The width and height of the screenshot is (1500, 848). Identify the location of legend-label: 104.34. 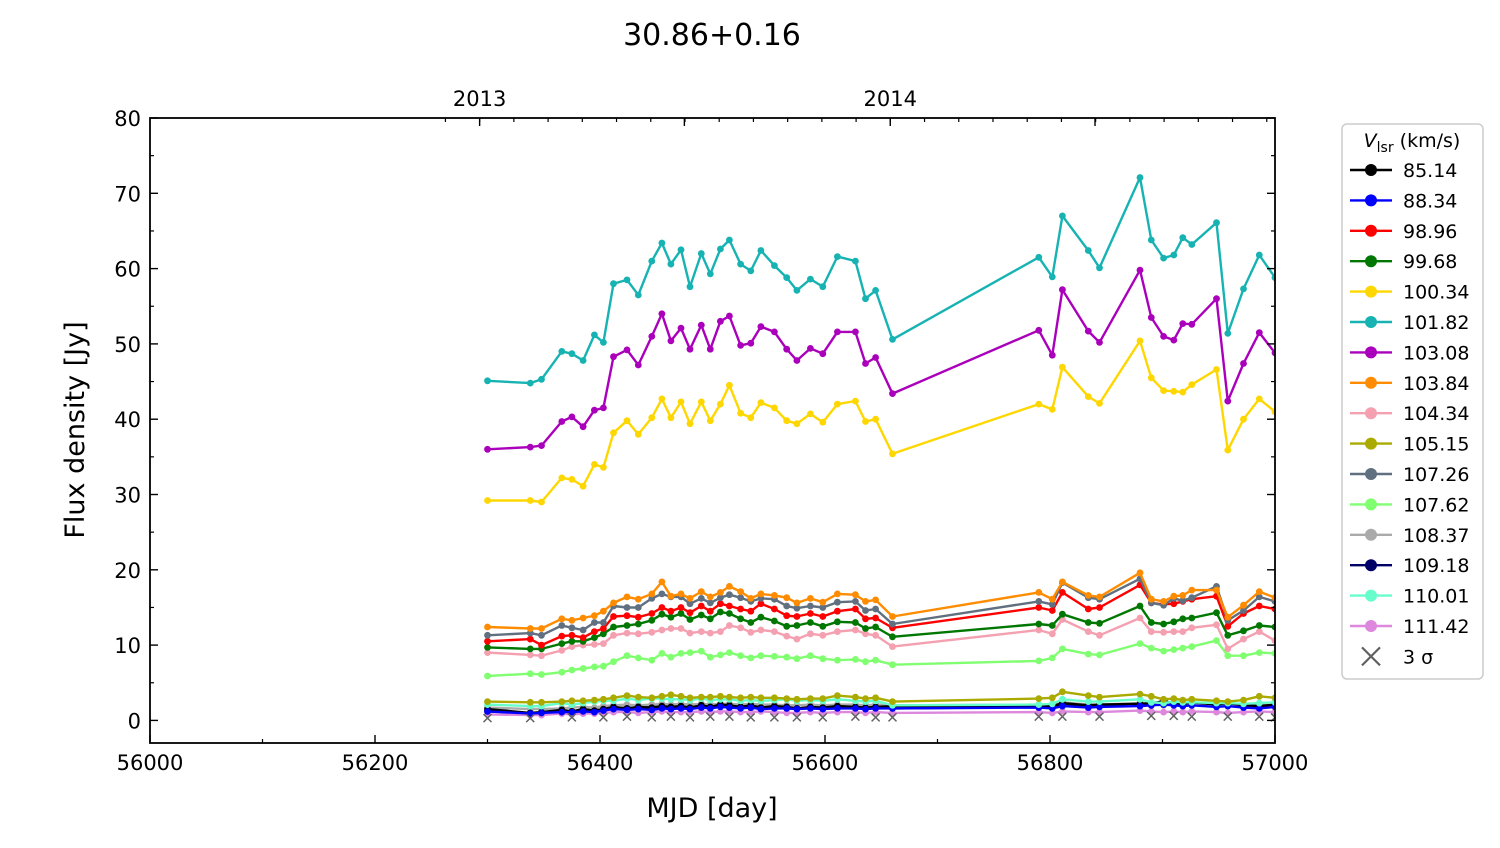
(1436, 414).